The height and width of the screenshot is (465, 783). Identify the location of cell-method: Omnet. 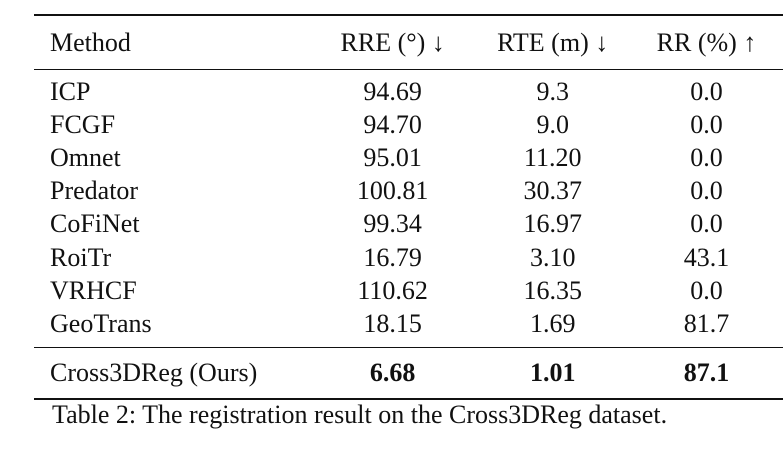
(85, 157).